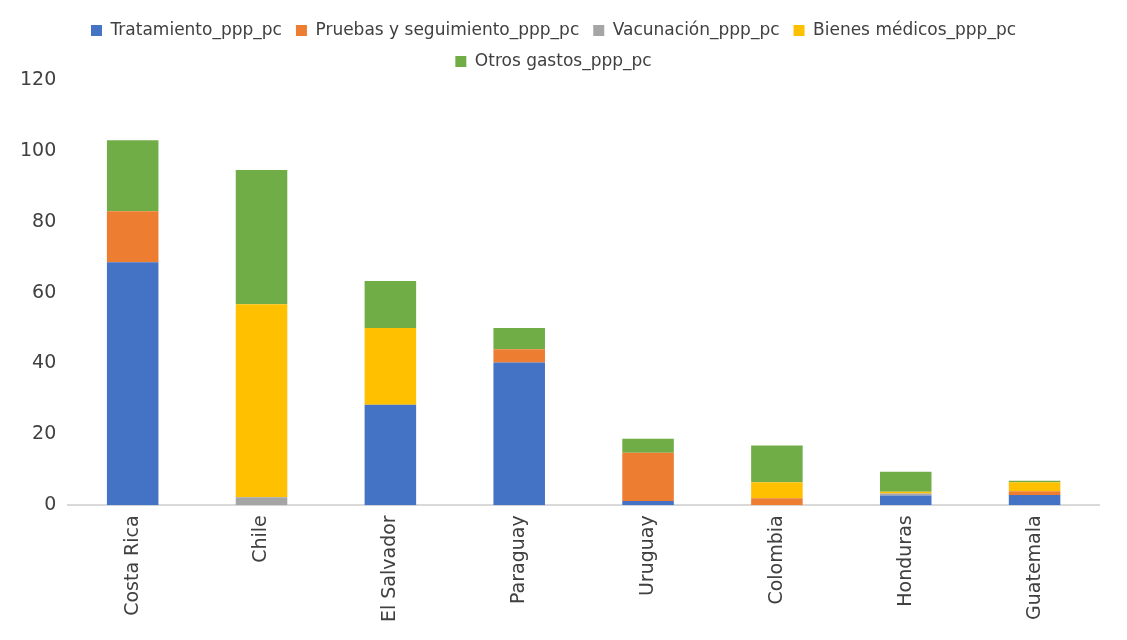  What do you see at coordinates (696, 29) in the screenshot?
I see `legend-label: Vacunación_ppp_pc` at bounding box center [696, 29].